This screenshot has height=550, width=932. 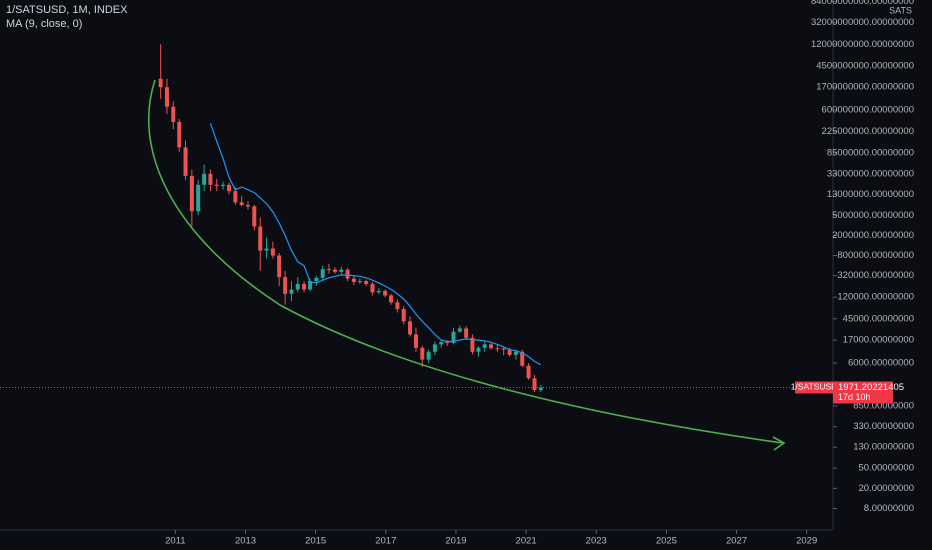 What do you see at coordinates (245, 541) in the screenshot?
I see `x-tick-label: 2013` at bounding box center [245, 541].